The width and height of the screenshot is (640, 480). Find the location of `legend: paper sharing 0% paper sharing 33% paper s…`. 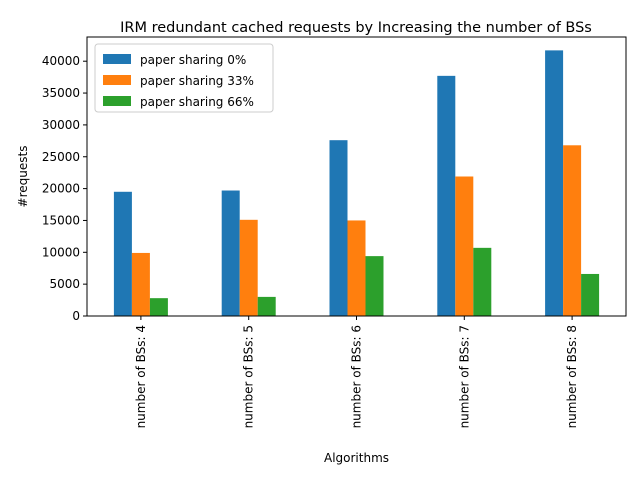

legend: paper sharing 0% paper sharing 33% paper s… is located at coordinates (184, 78).